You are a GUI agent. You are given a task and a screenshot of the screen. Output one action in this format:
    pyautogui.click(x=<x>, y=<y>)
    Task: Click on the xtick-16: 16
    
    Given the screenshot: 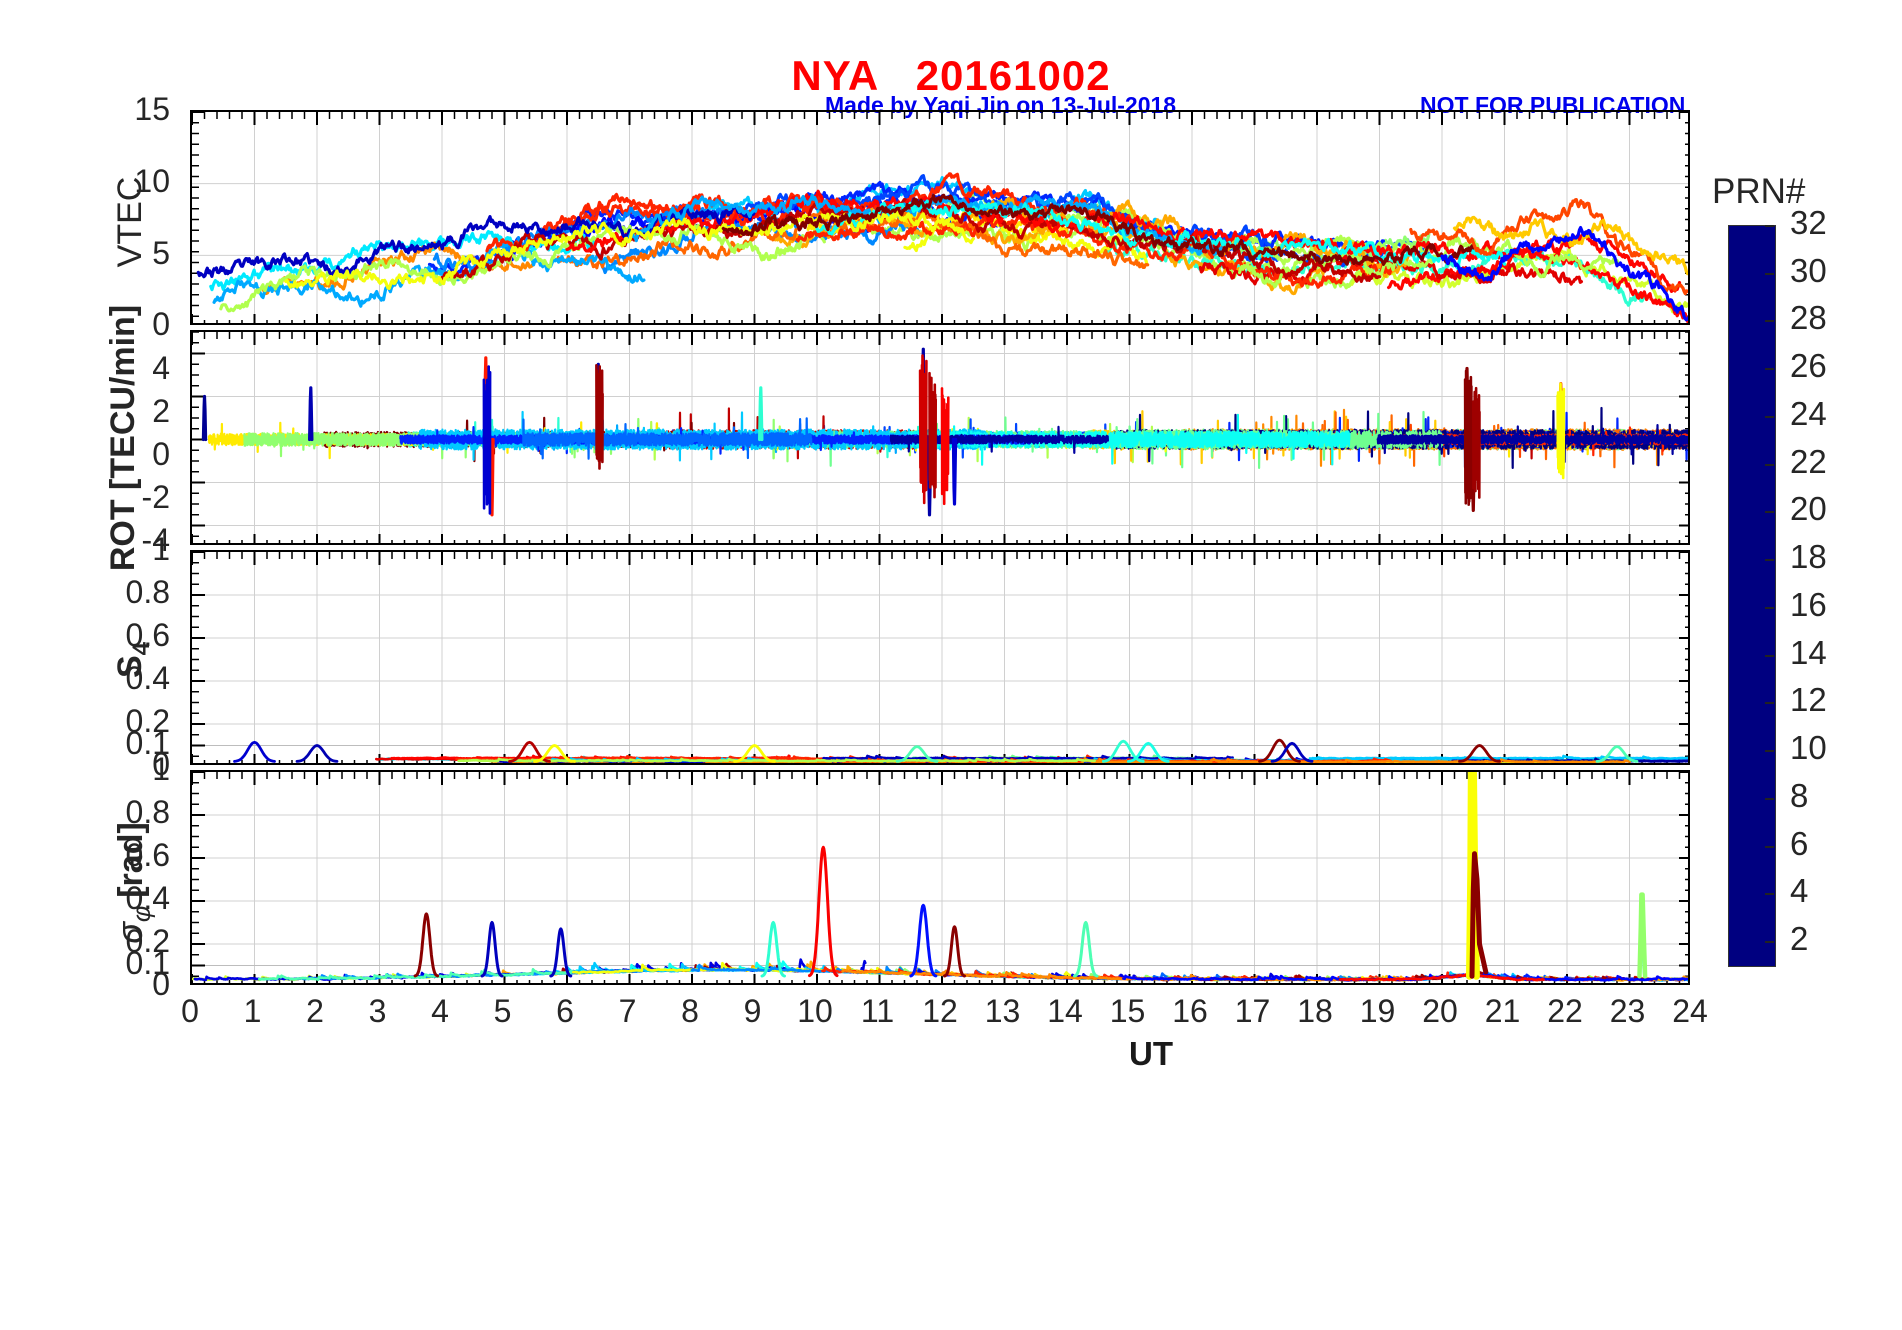 What is the action you would take?
    pyautogui.click(x=1190, y=1011)
    